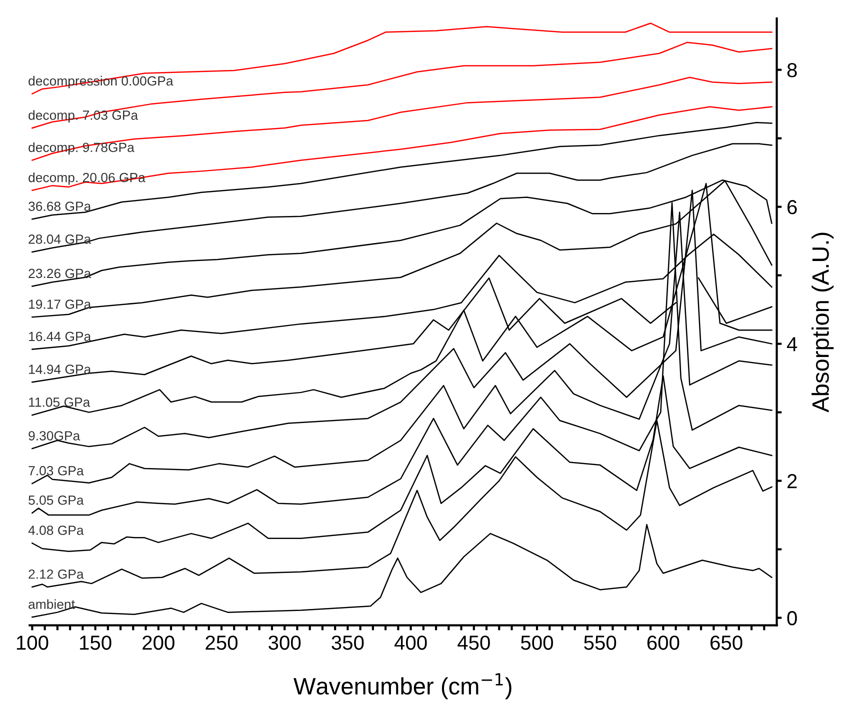 The width and height of the screenshot is (848, 709). What do you see at coordinates (792, 70) in the screenshot?
I see `y-tick-label: 8` at bounding box center [792, 70].